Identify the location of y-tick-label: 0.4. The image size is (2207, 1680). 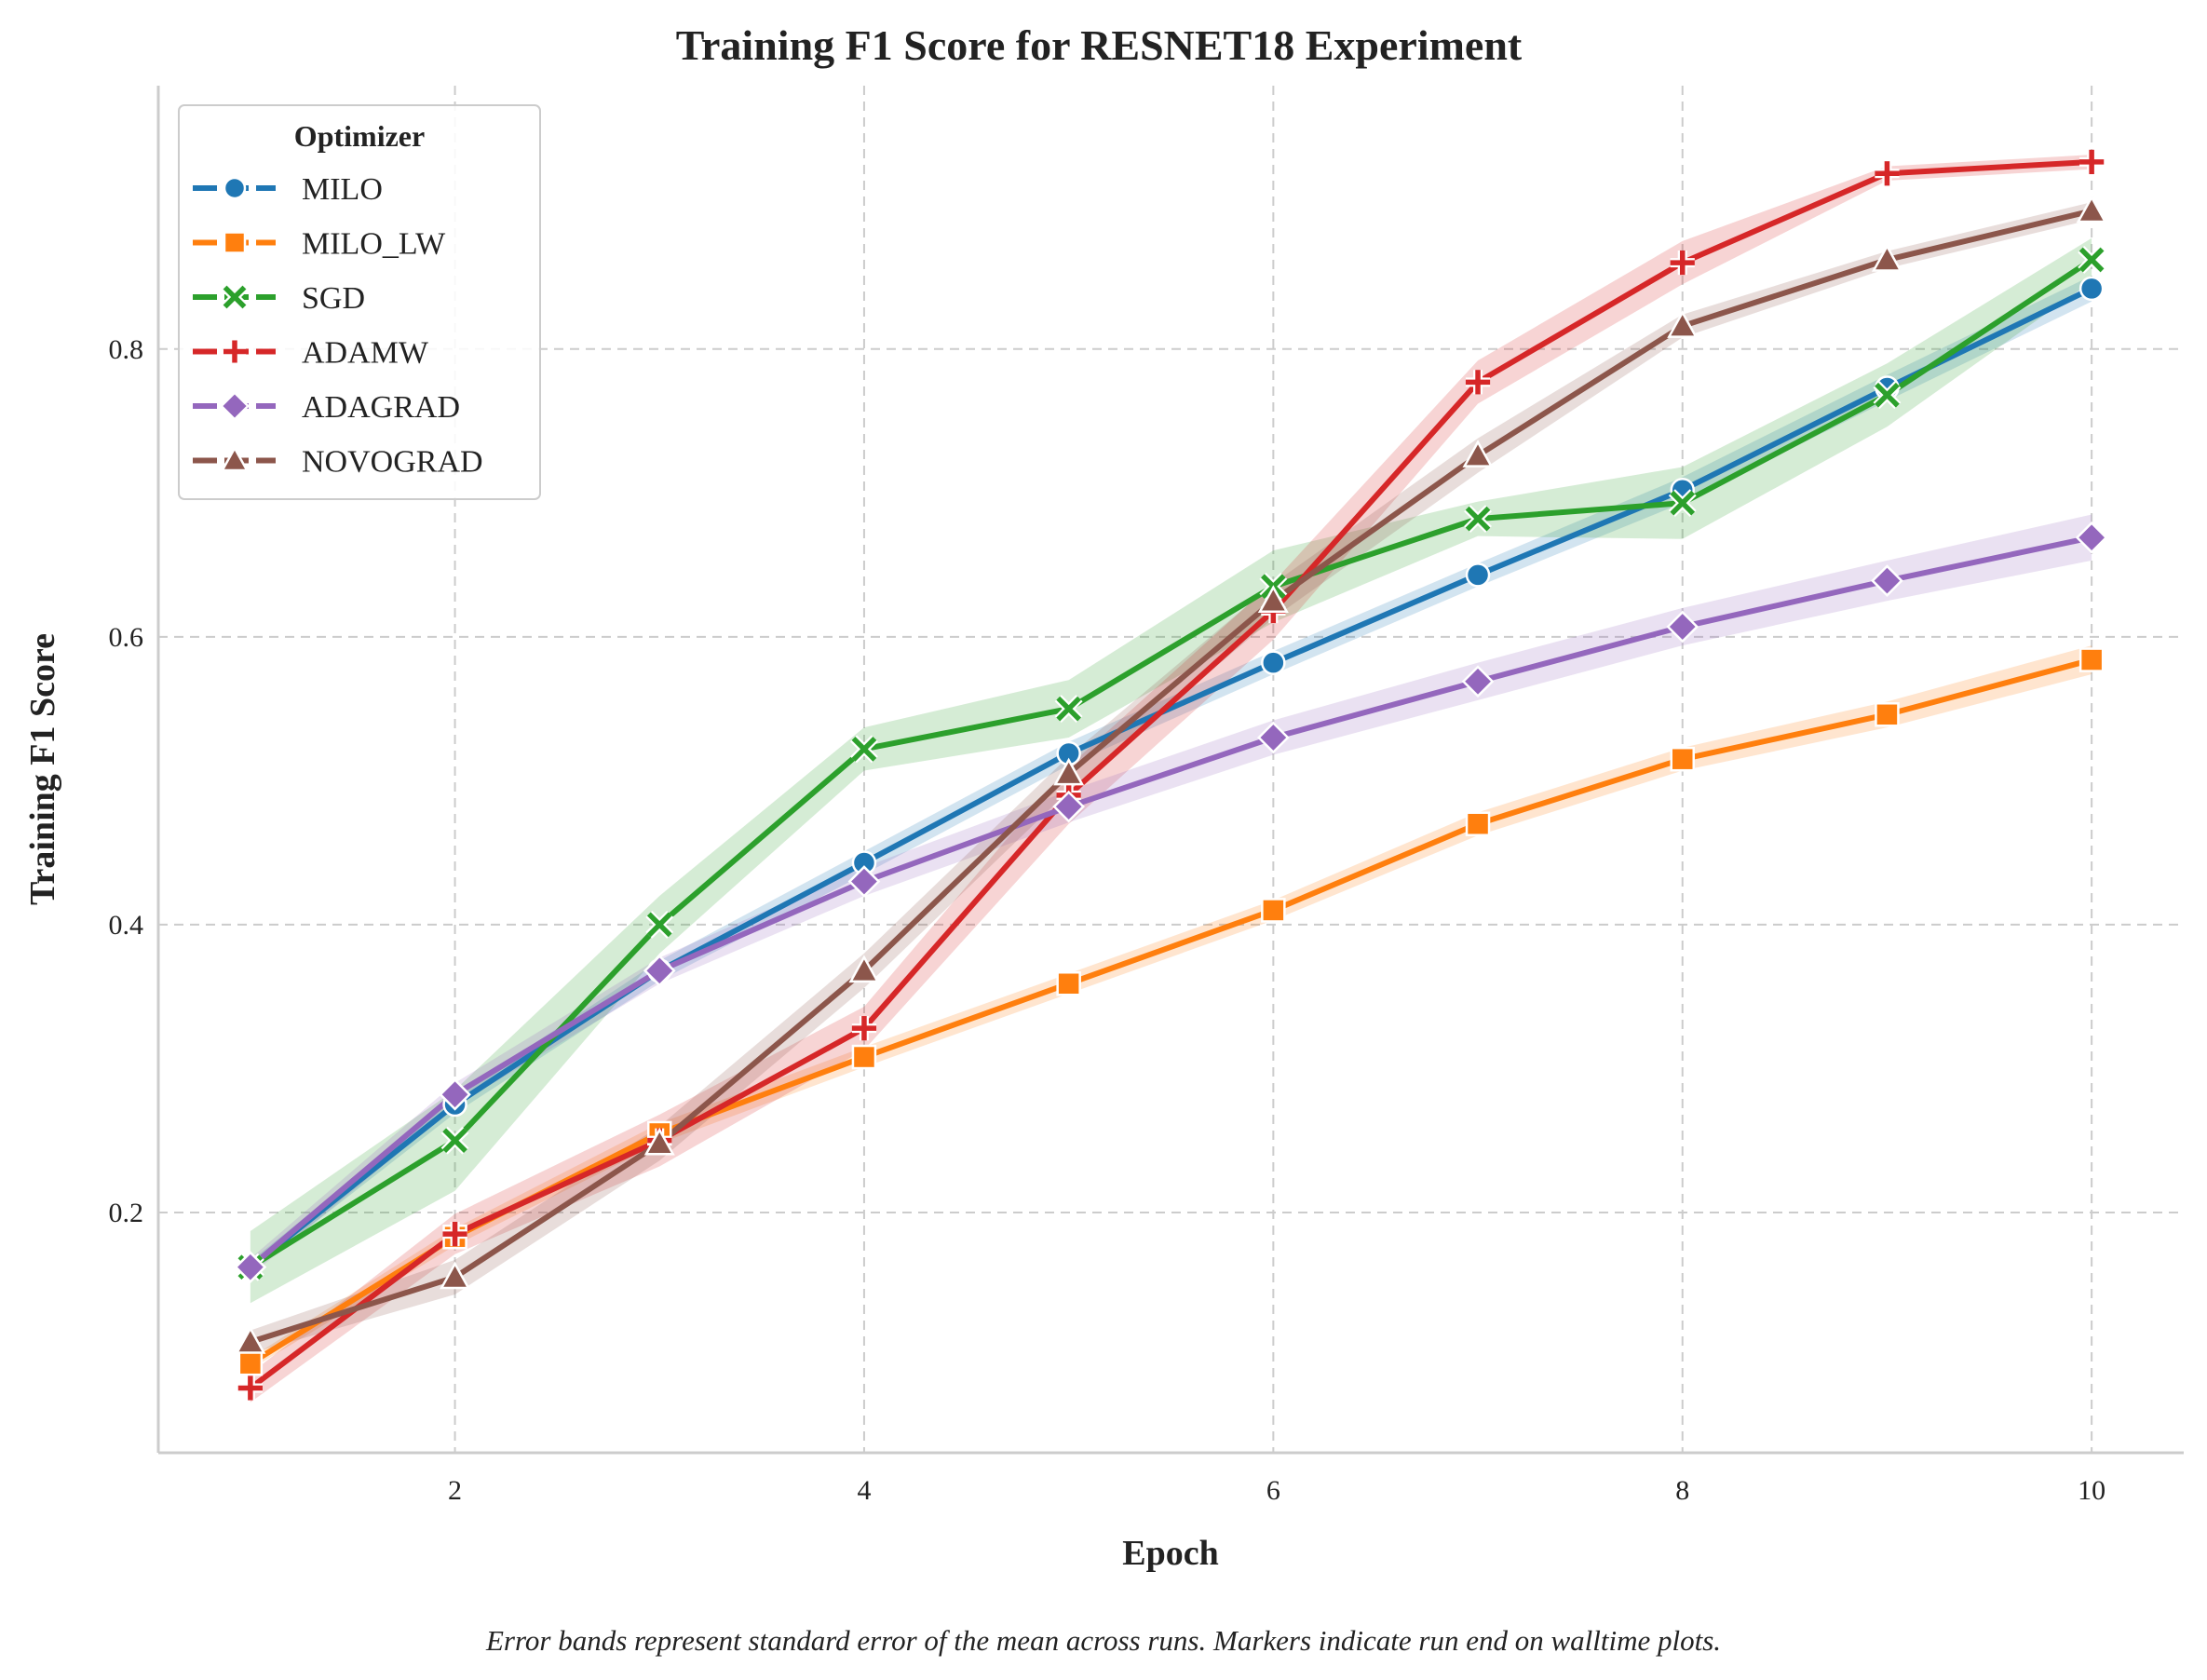
(126, 925).